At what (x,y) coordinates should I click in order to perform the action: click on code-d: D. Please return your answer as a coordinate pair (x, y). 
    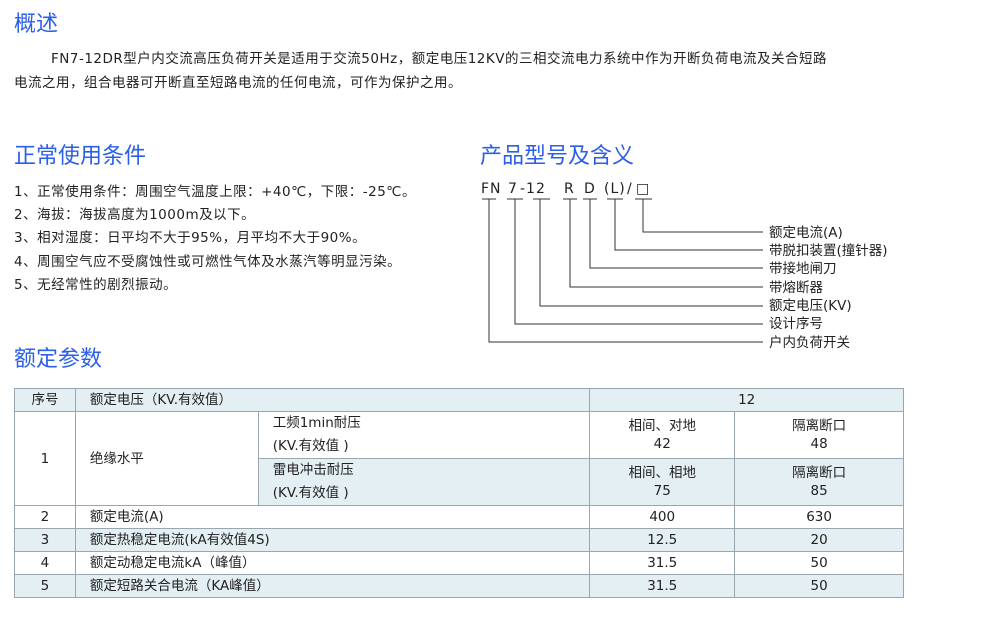
    Looking at the image, I should click on (590, 189).